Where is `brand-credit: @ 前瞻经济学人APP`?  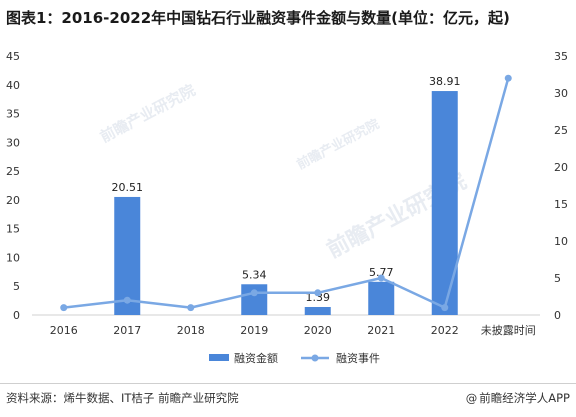
brand-credit: @ 前瞻经济学人APP is located at coordinates (518, 398).